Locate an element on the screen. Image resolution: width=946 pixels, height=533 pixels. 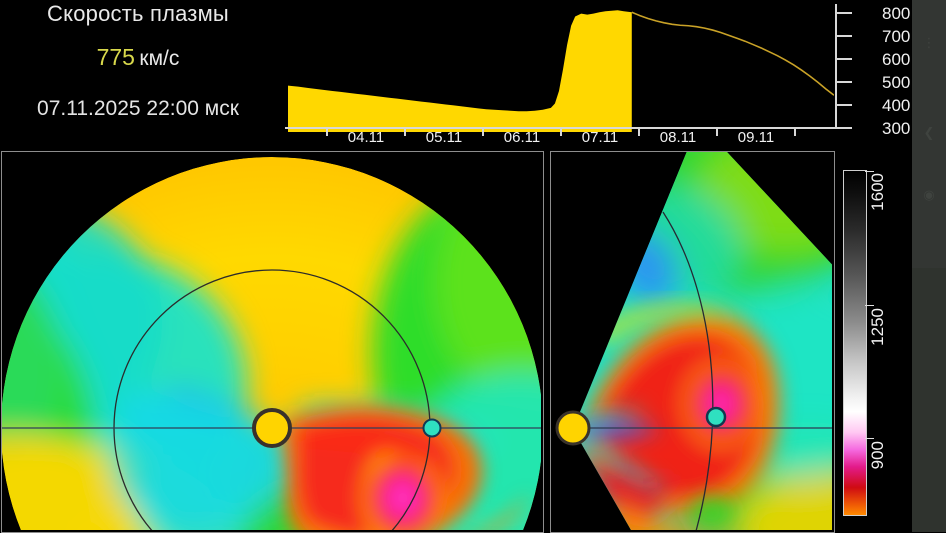
x-tick-label: 05.11 is located at coordinates (444, 137).